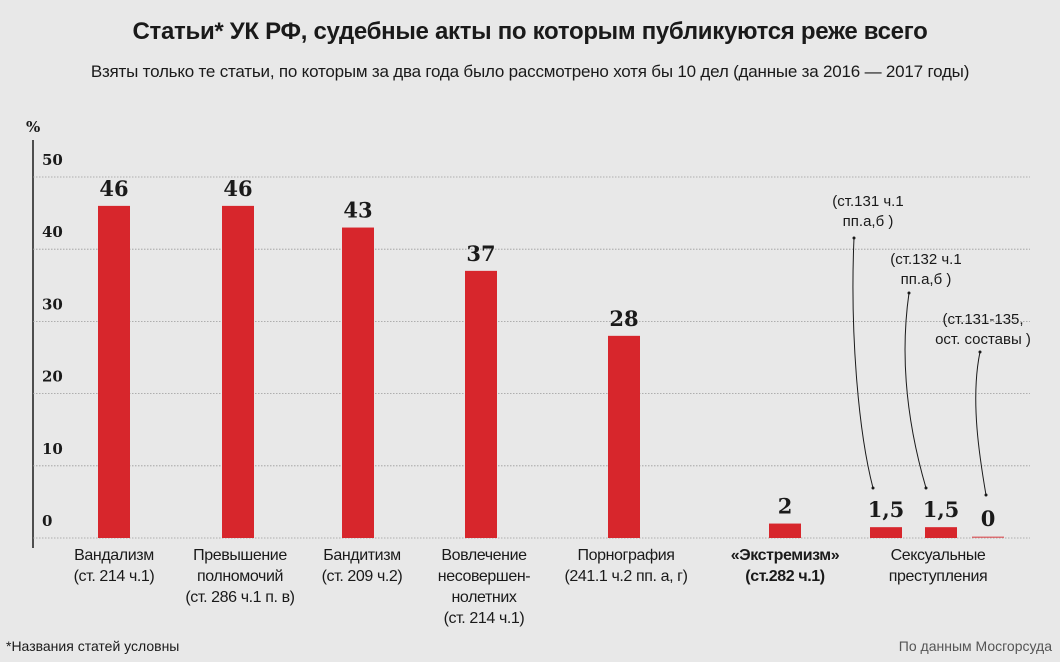 The height and width of the screenshot is (662, 1060). I want to click on category-label-line: полномочий, so click(240, 576).